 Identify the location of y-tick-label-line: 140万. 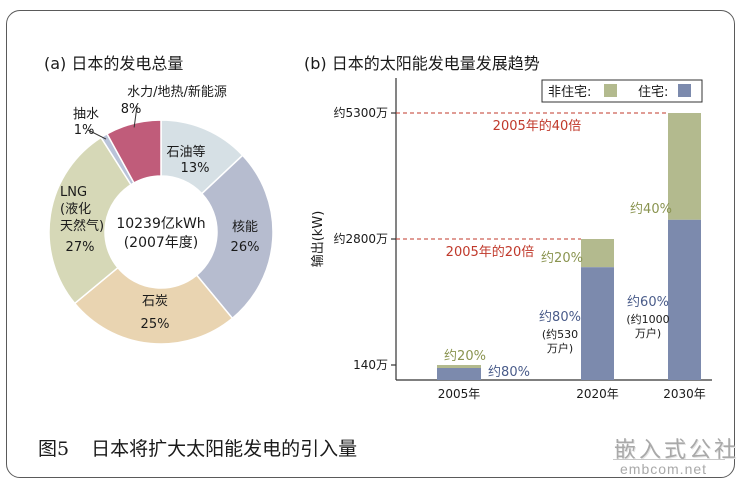
(370, 365).